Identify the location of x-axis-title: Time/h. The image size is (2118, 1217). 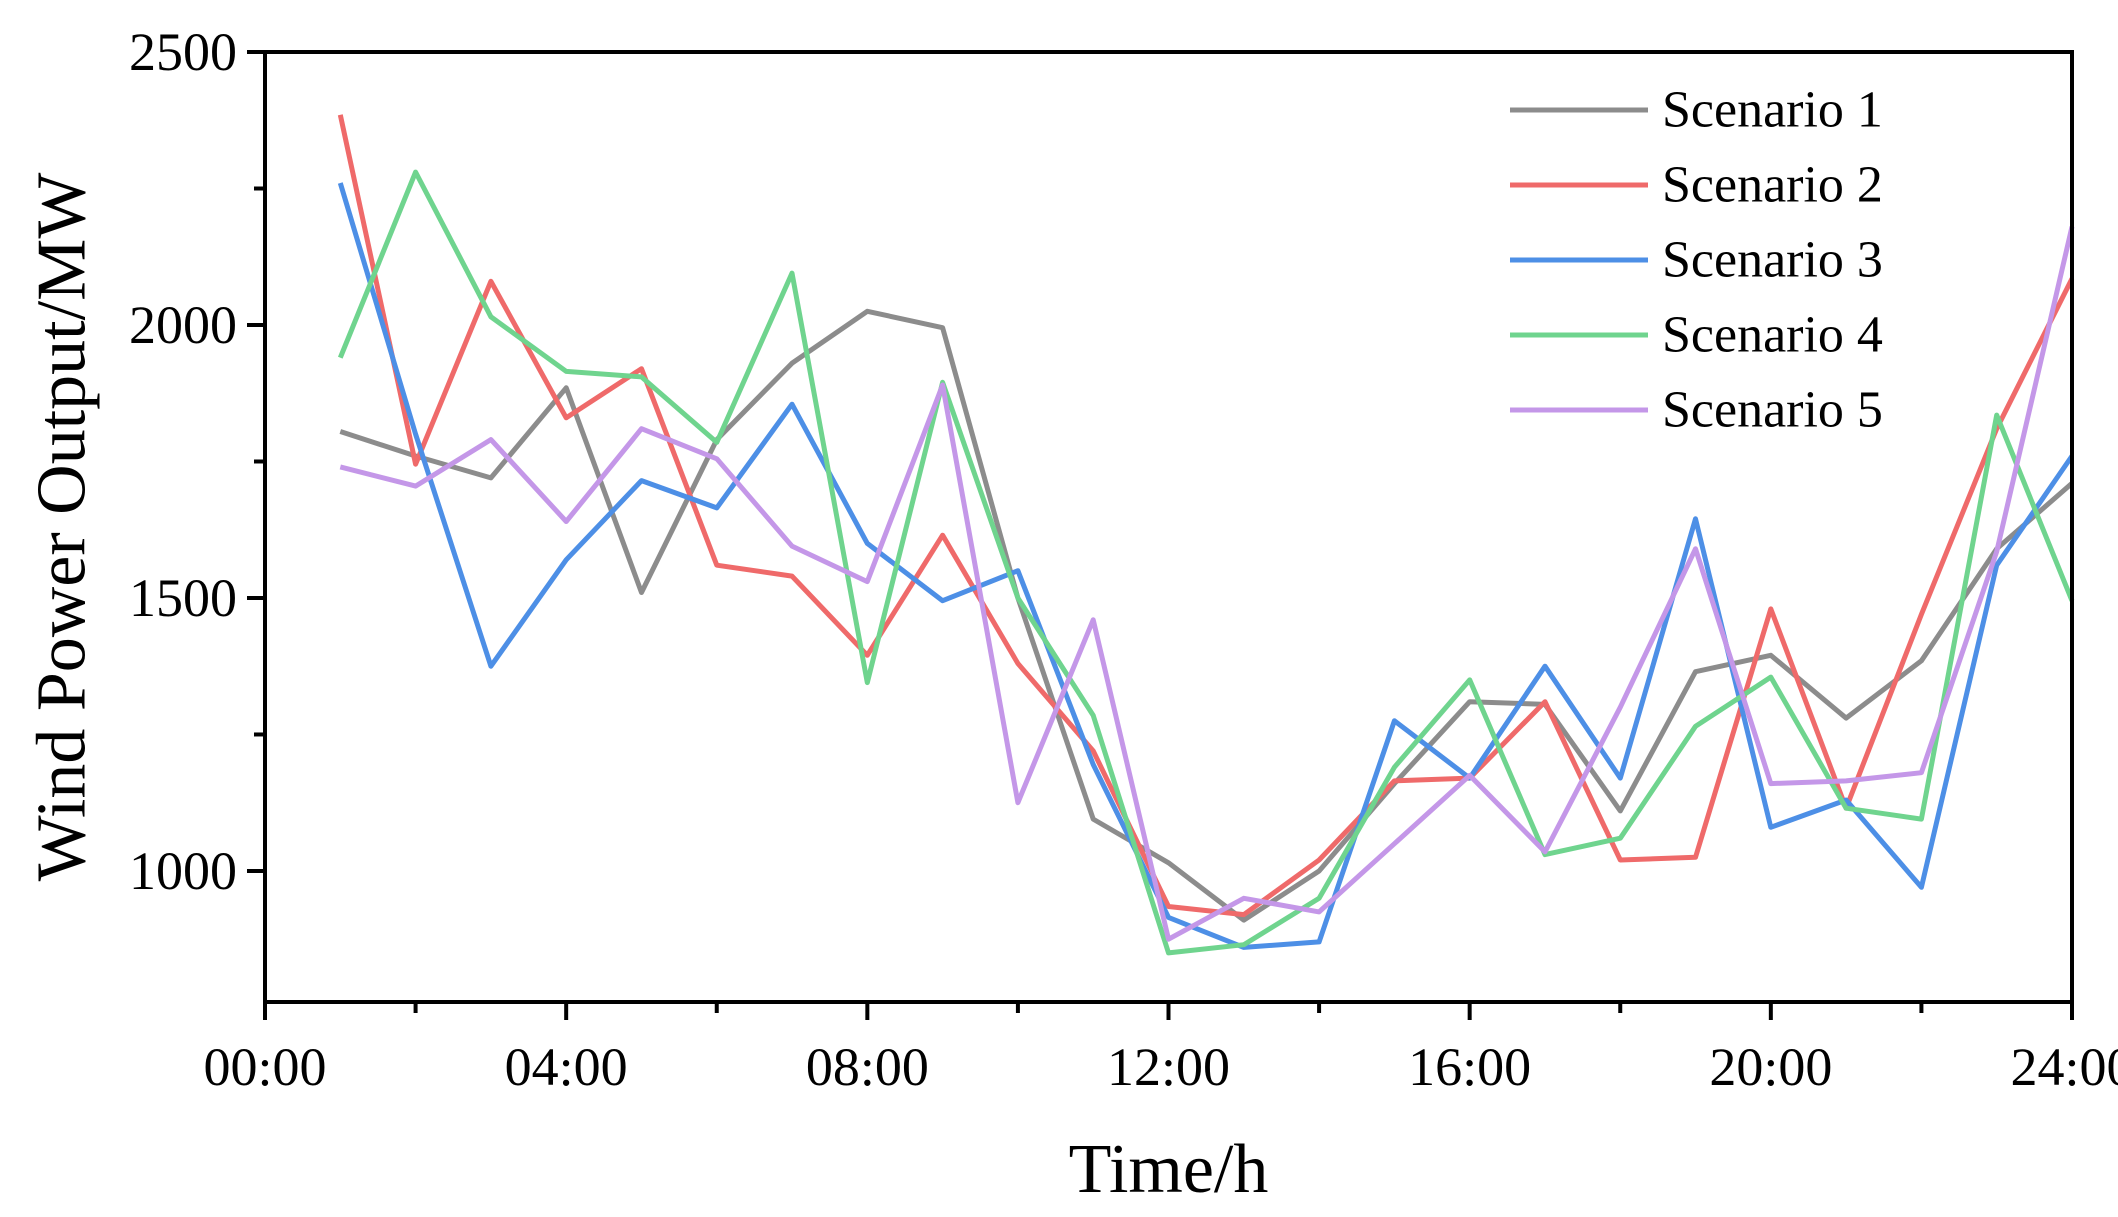
(1169, 1169).